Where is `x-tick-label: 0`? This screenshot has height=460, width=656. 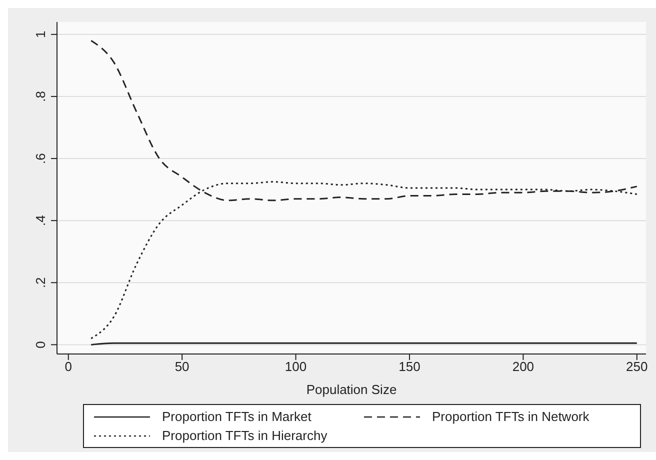 x-tick-label: 0 is located at coordinates (68, 366).